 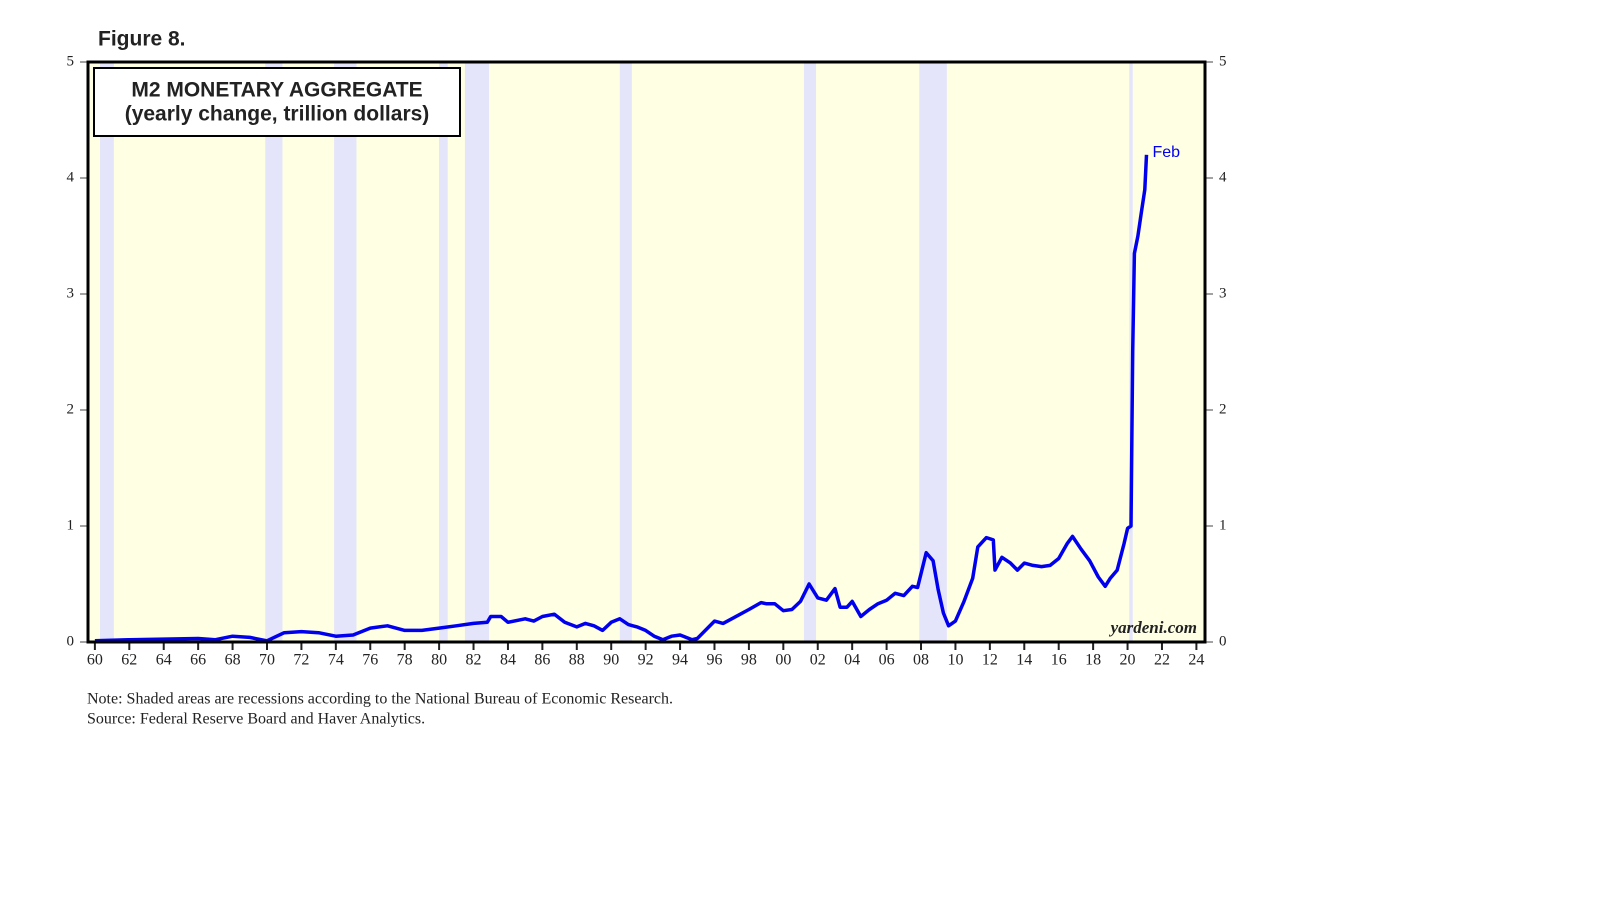 What do you see at coordinates (1166, 152) in the screenshot?
I see `end-annotation: Feb` at bounding box center [1166, 152].